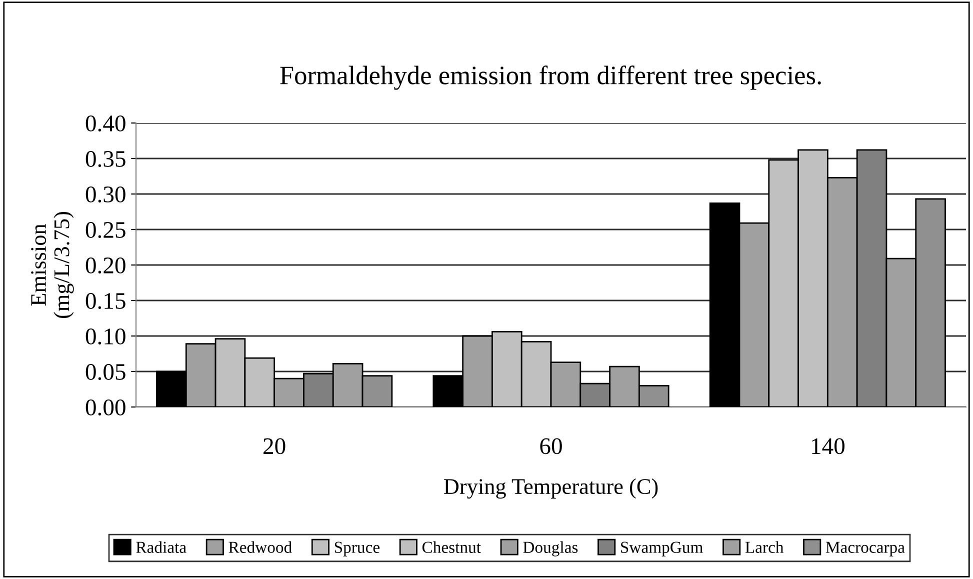 The width and height of the screenshot is (973, 579). I want to click on y-tick-label: 0.30, so click(106, 194).